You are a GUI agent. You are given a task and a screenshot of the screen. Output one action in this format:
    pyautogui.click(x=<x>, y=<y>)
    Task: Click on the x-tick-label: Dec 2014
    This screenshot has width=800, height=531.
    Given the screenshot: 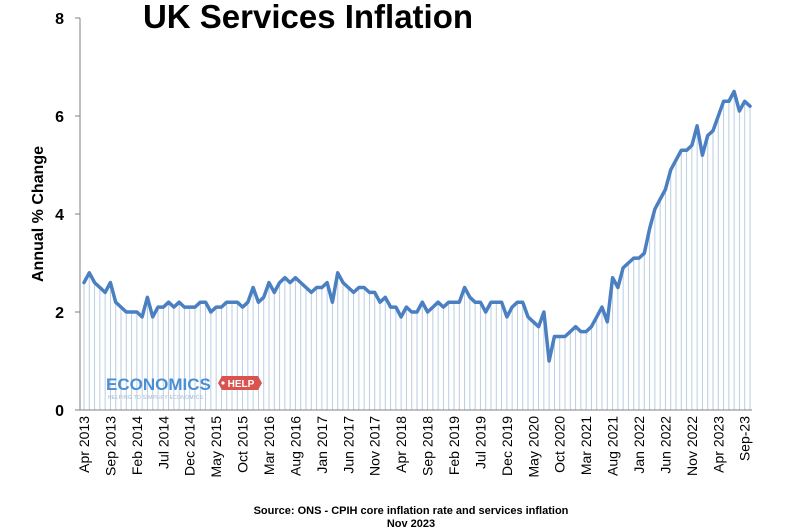 What is the action you would take?
    pyautogui.click(x=190, y=446)
    